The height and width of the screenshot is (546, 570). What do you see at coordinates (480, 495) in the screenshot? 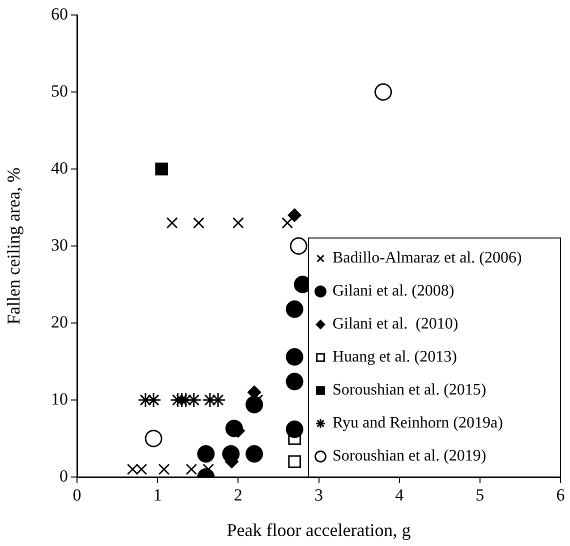
I see `x-tick-label: 5` at bounding box center [480, 495].